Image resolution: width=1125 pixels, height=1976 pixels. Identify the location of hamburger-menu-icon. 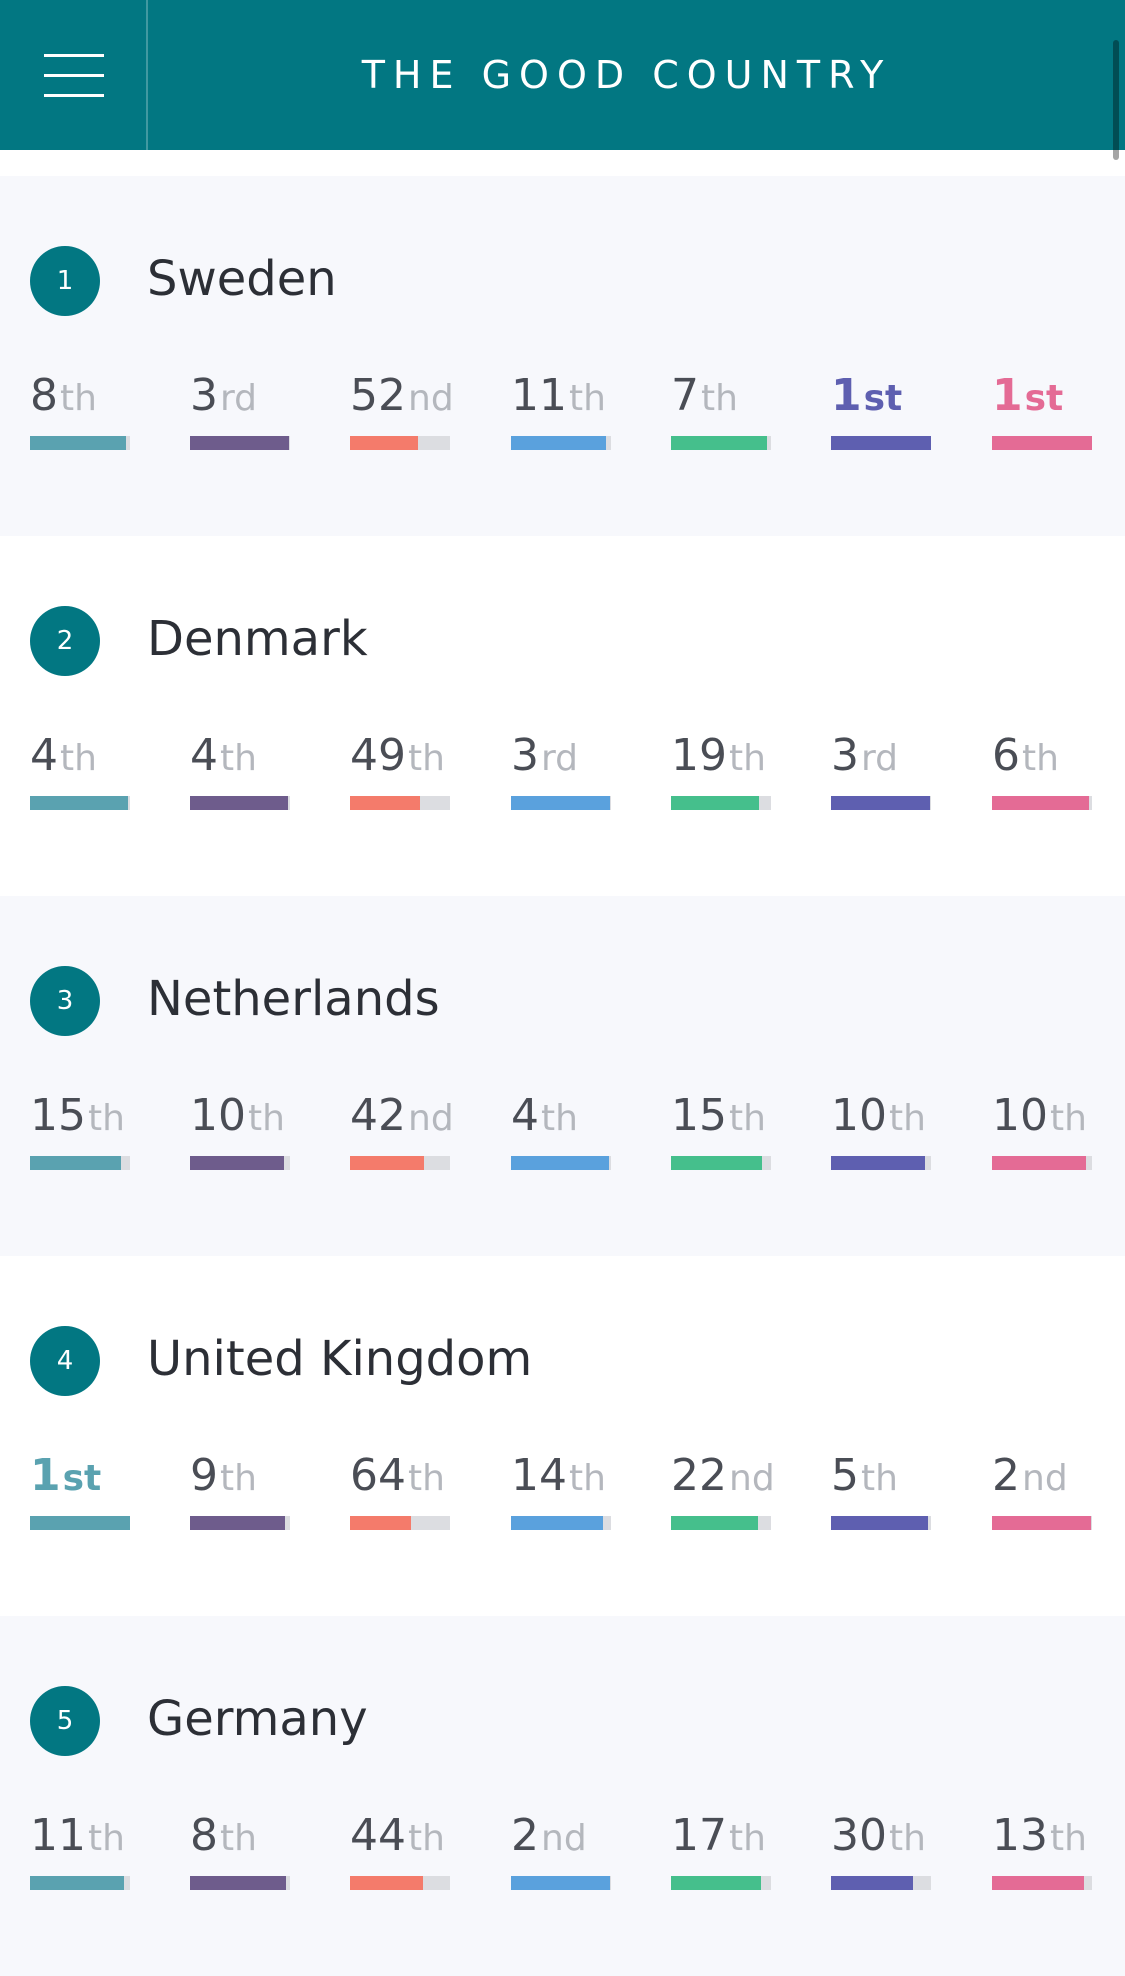
(74, 75).